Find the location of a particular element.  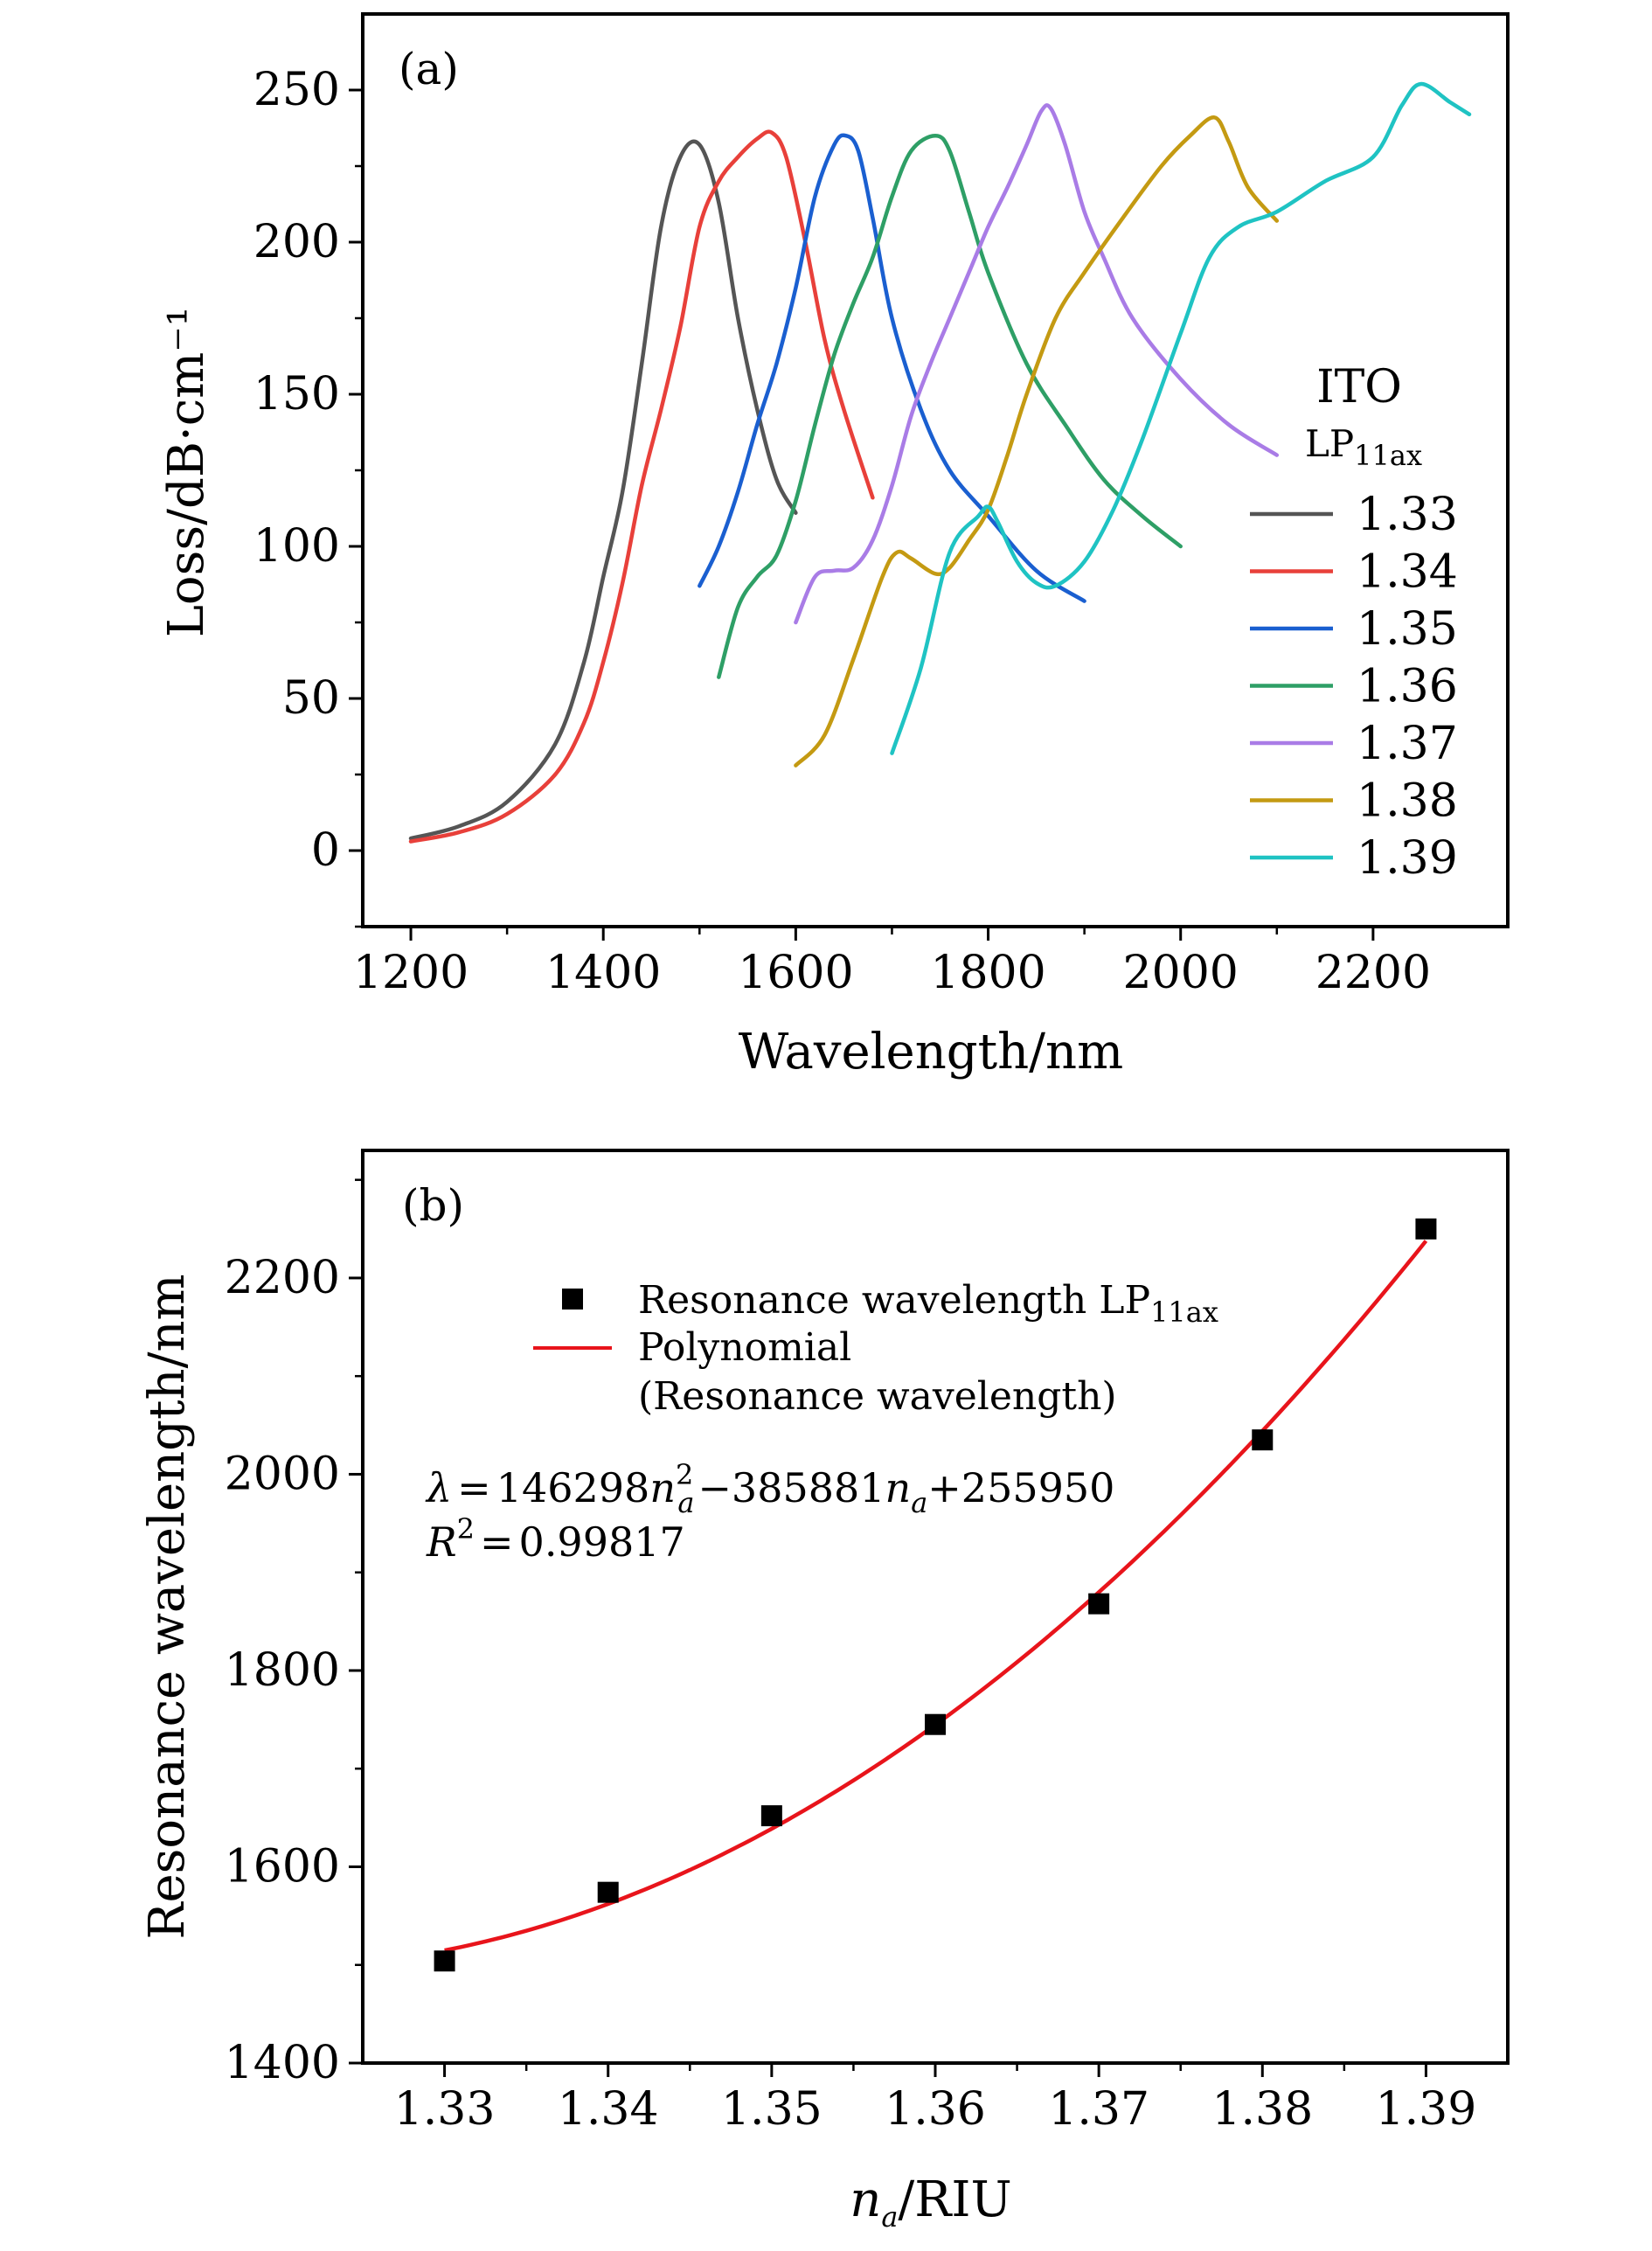

legend-label-1.33: 1.33 is located at coordinates (1408, 515).